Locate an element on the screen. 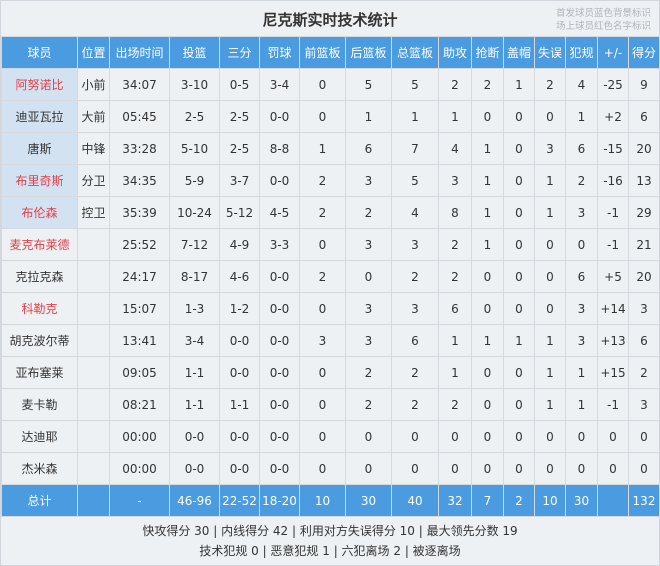 The image size is (660, 566). player-name: 麦卡勒 is located at coordinates (39, 404).